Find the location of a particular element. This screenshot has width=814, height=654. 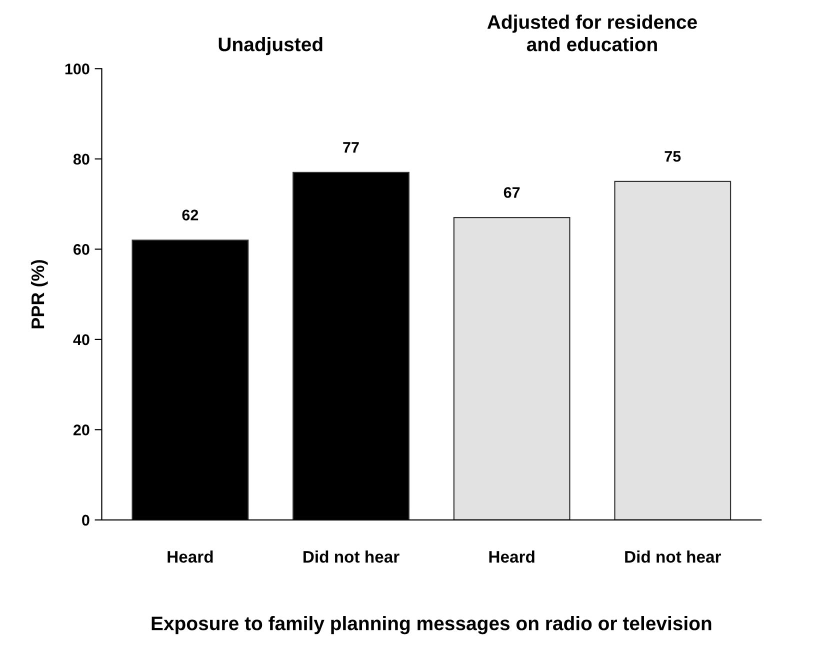

data-label: 75 is located at coordinates (672, 156).